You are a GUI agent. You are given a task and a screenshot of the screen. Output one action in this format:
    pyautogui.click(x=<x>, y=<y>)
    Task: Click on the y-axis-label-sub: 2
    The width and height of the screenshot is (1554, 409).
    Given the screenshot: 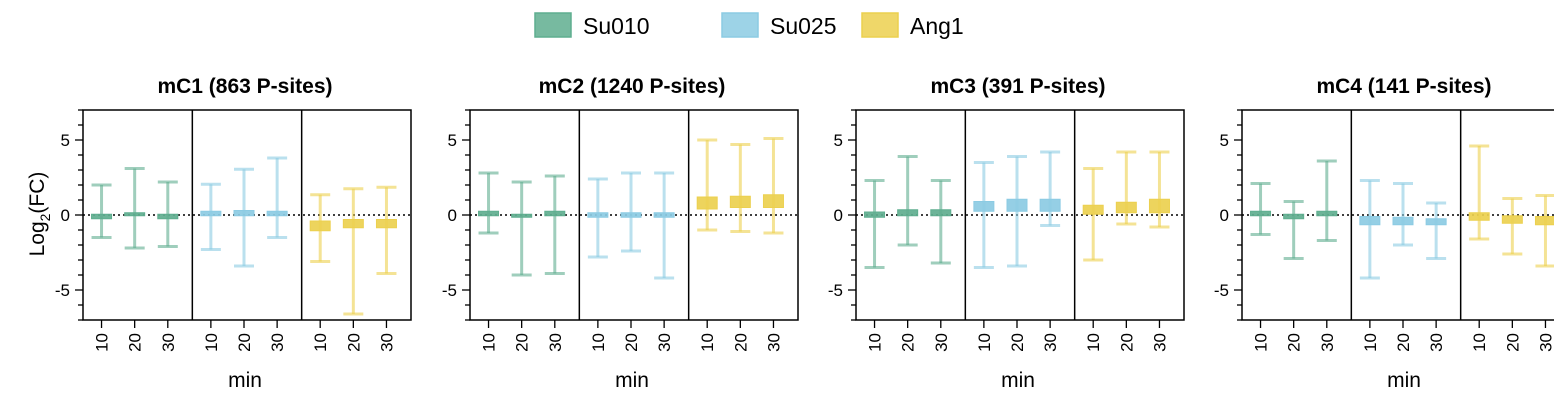 What is the action you would take?
    pyautogui.click(x=45, y=217)
    